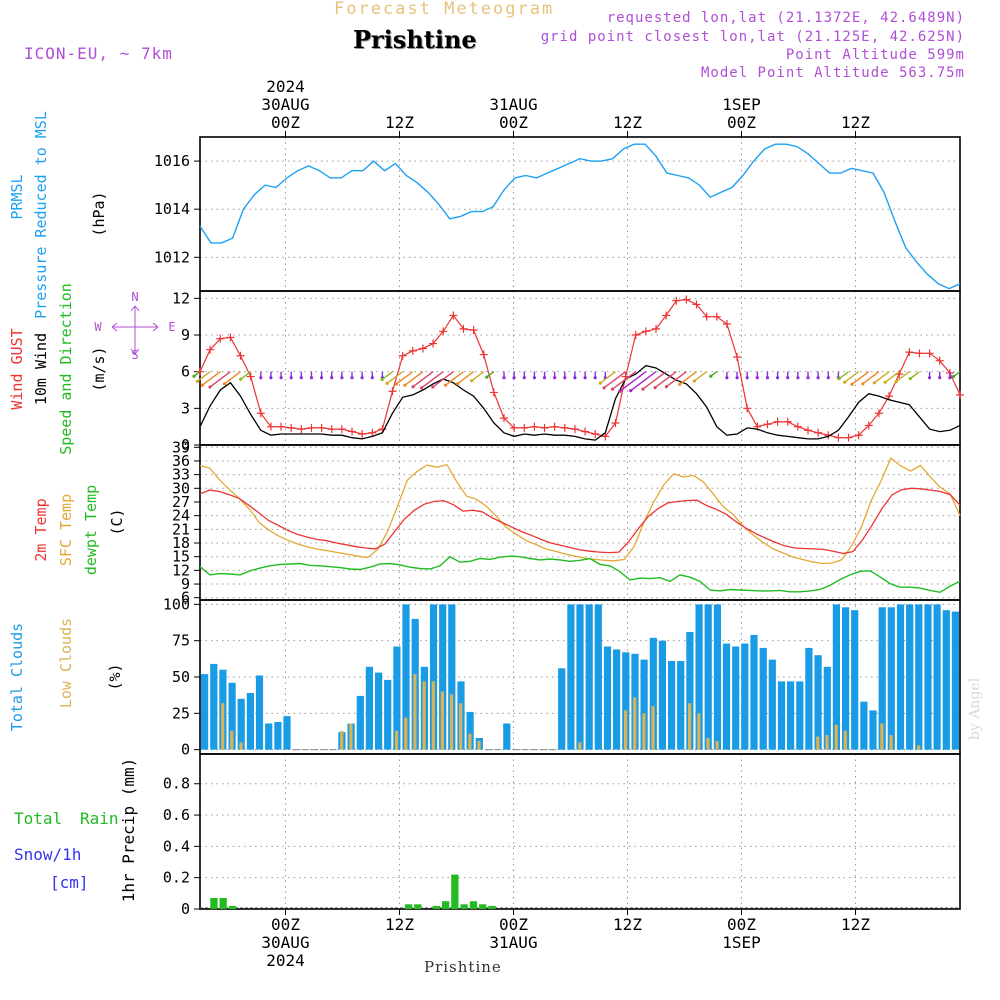  Describe the element at coordinates (415, 39) in the screenshot. I see `location-title: Prishtine` at that location.